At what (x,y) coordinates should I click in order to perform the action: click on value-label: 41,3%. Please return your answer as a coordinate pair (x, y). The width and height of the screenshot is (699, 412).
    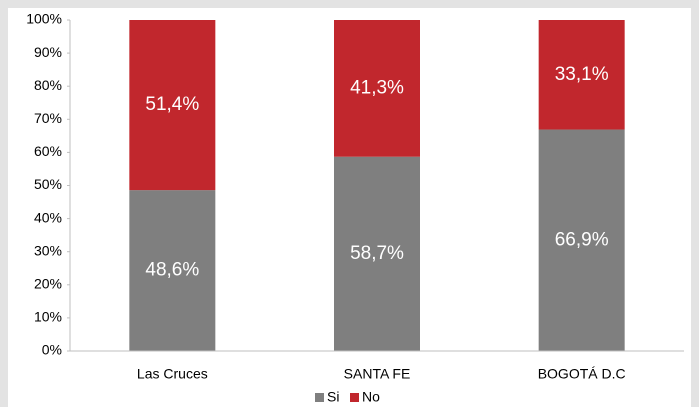
    Looking at the image, I should click on (377, 87).